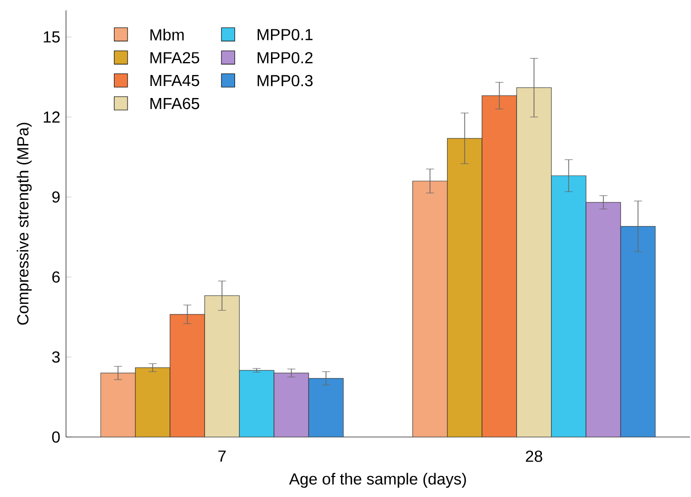  What do you see at coordinates (56, 357) in the screenshot?
I see `y-tick-label: 3` at bounding box center [56, 357].